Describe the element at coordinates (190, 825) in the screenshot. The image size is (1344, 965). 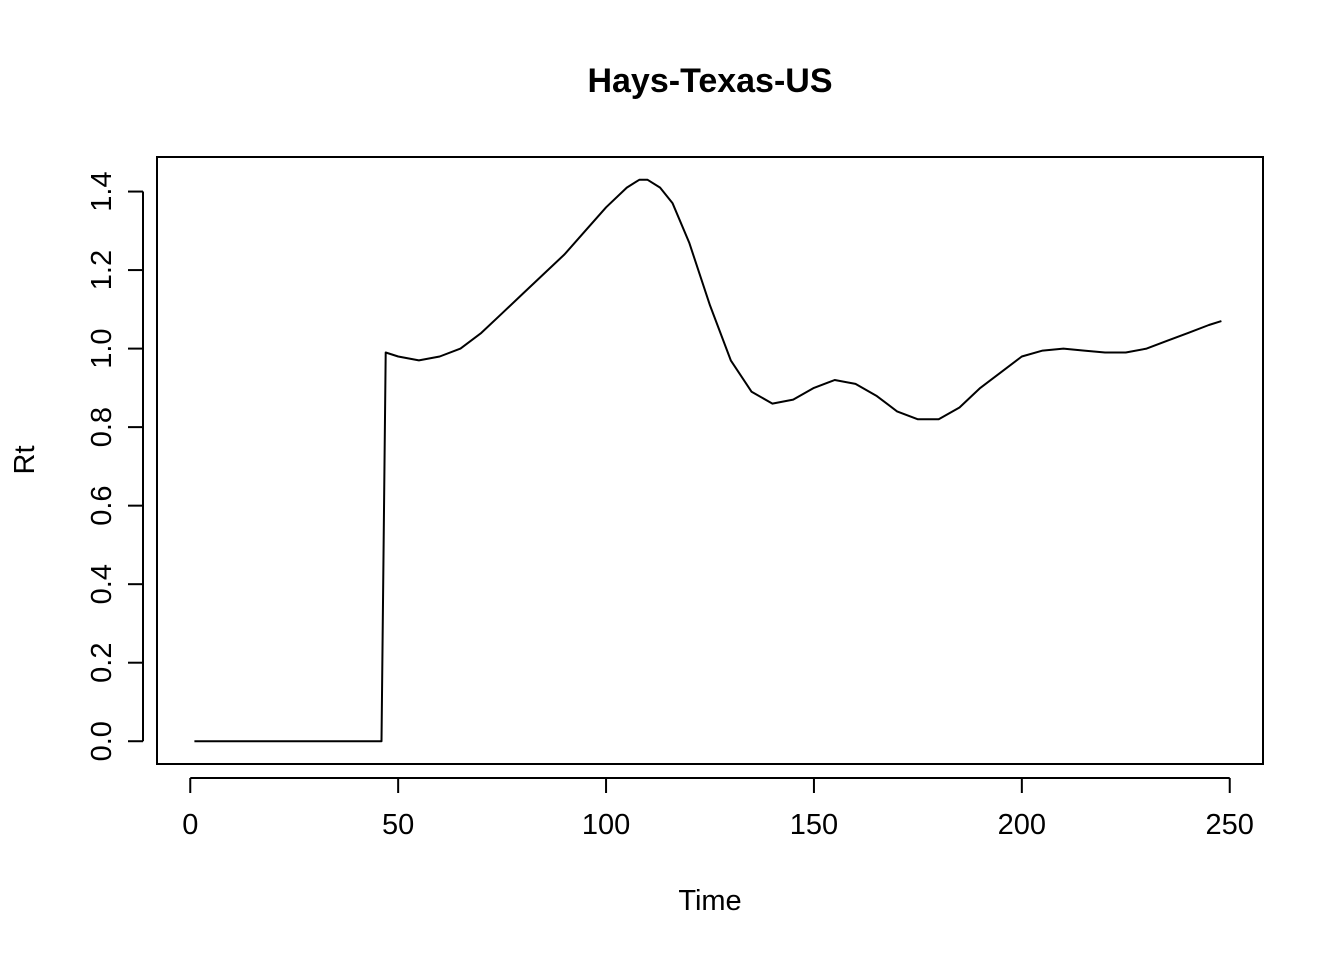
I see `x-tick-label: 0` at that location.